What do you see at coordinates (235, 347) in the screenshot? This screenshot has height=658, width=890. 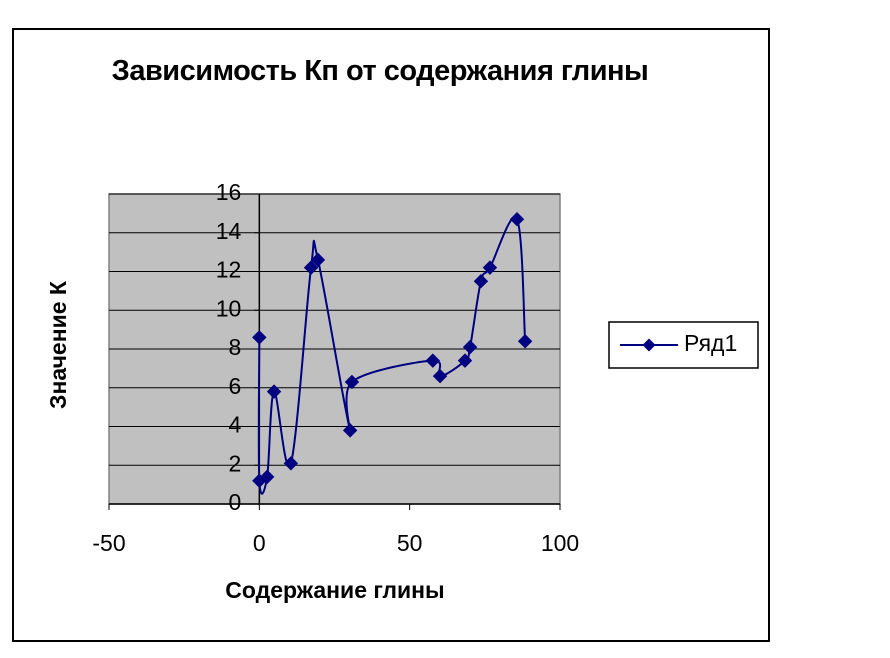 I see `y-tick-label: 8` at bounding box center [235, 347].